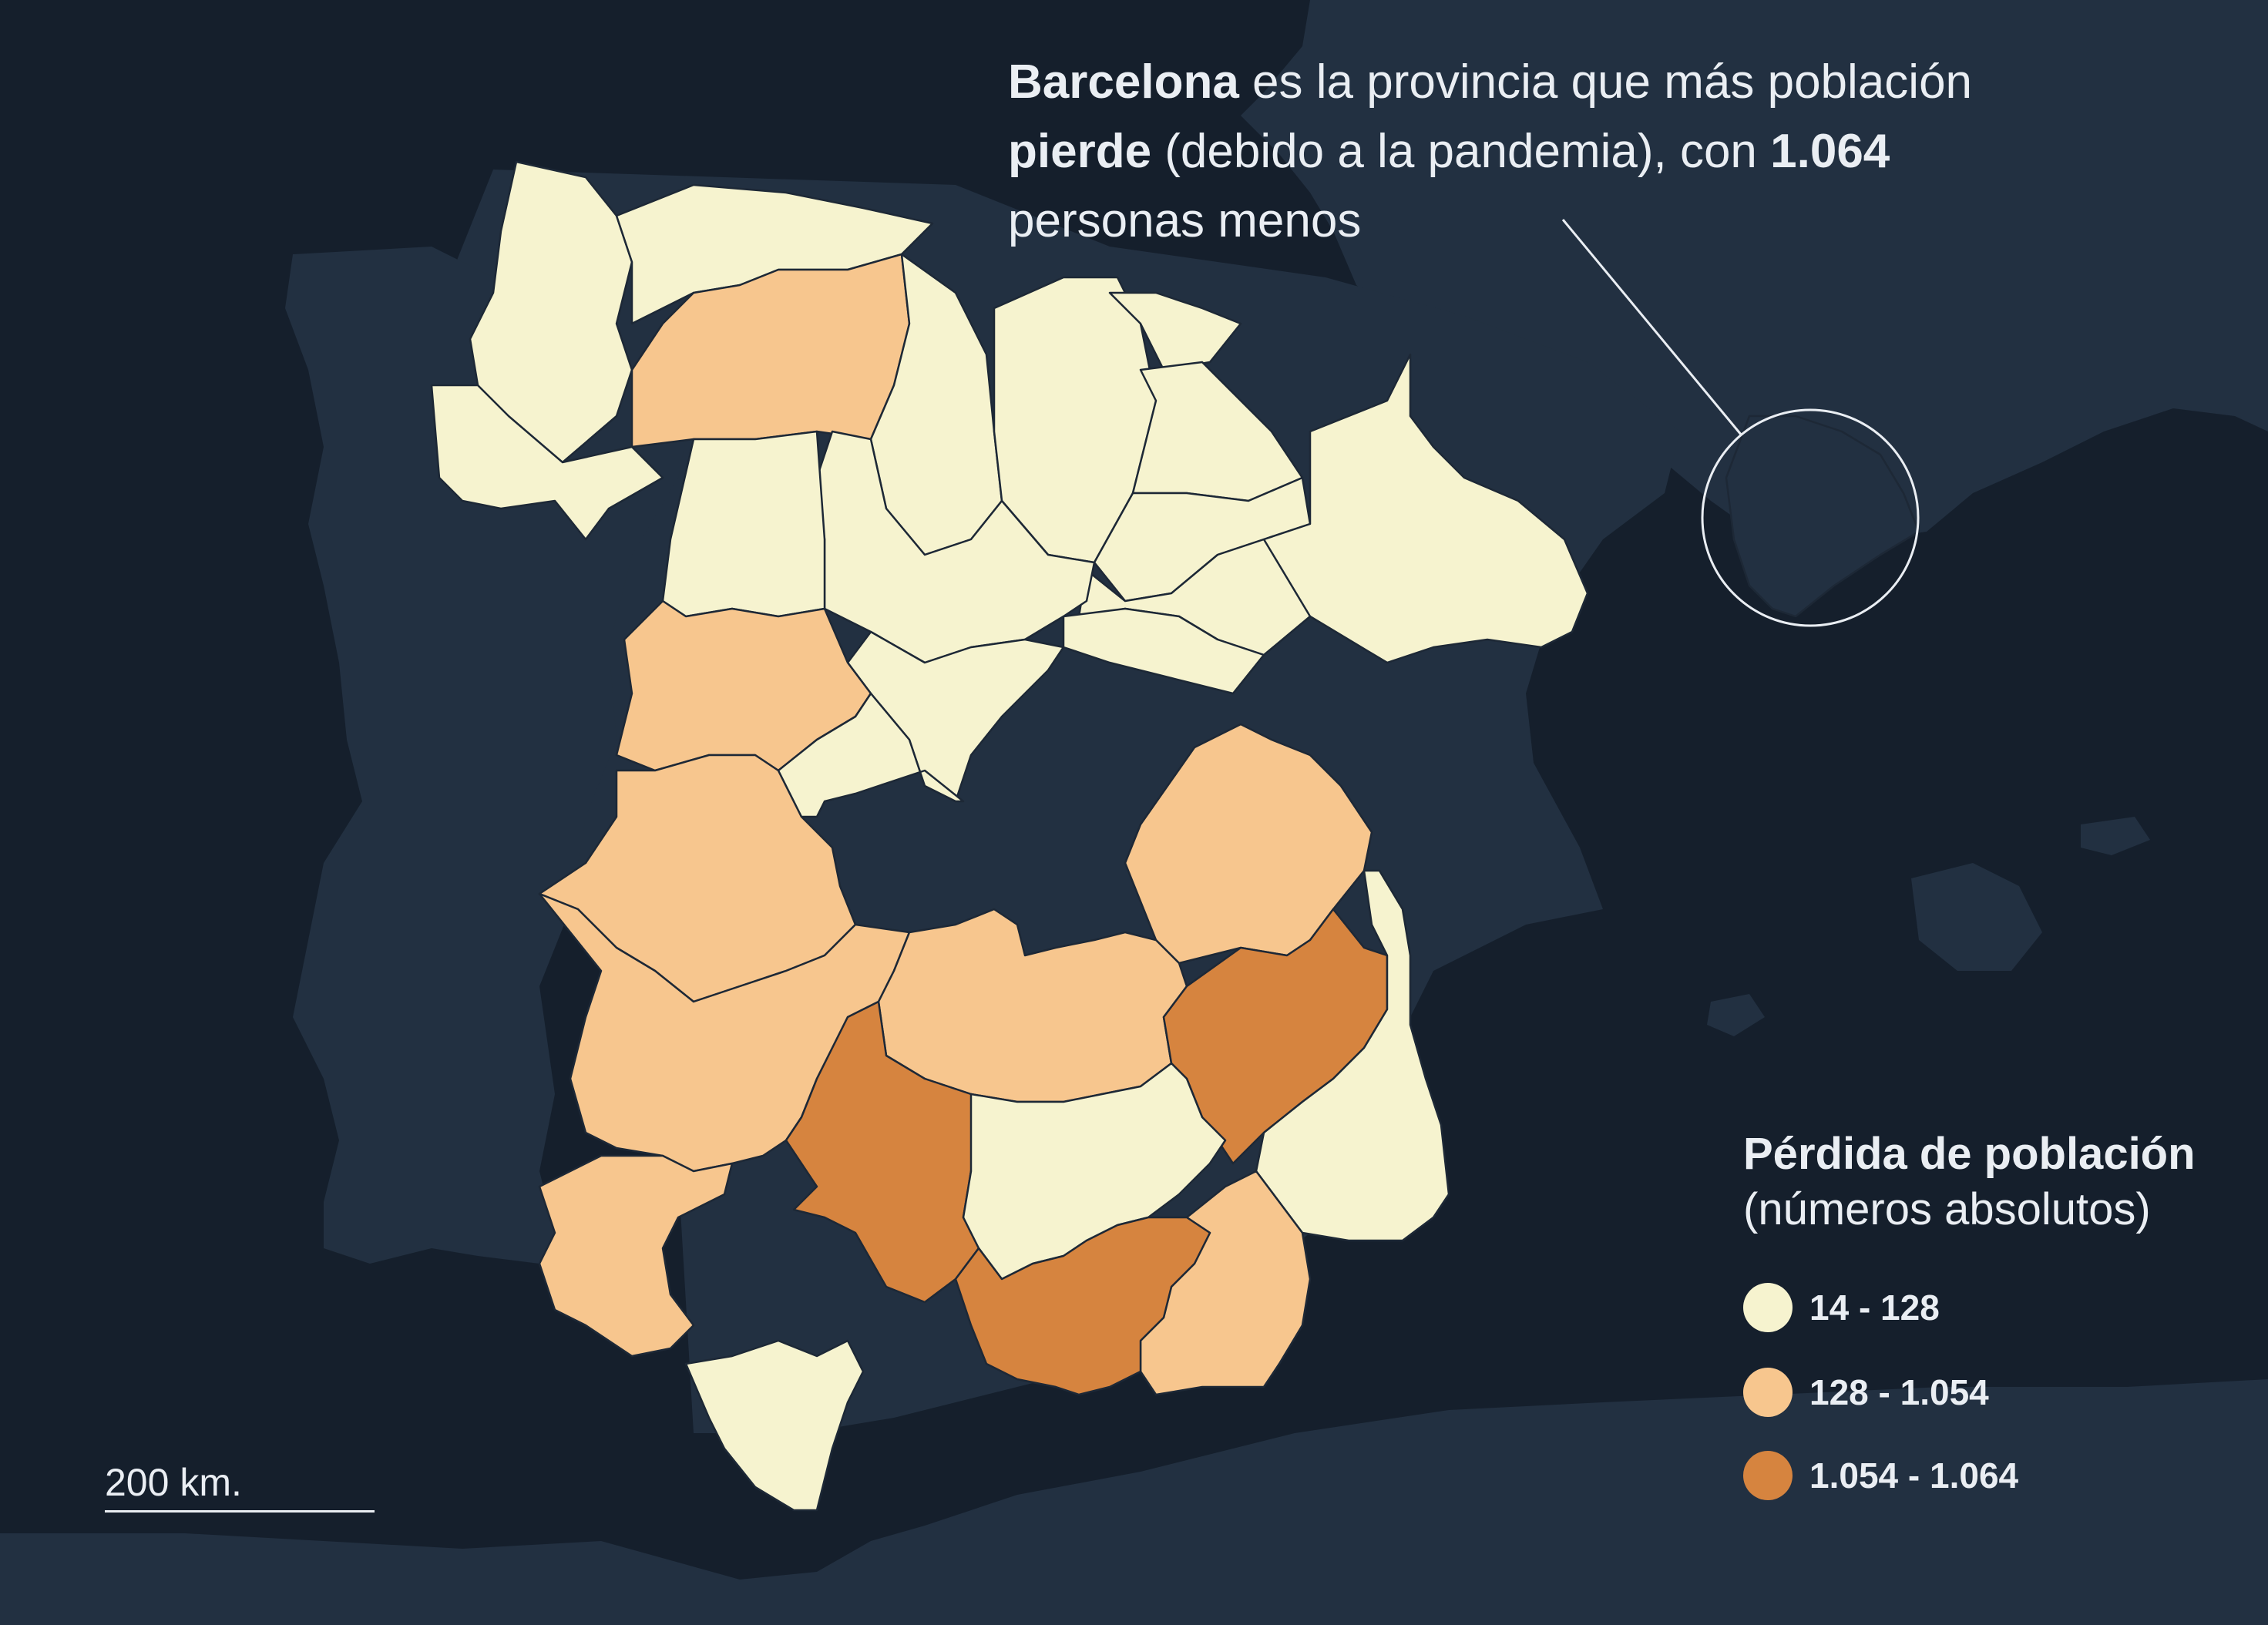  I want to click on legend-item-low: 14 - 128, so click(1841, 1308).